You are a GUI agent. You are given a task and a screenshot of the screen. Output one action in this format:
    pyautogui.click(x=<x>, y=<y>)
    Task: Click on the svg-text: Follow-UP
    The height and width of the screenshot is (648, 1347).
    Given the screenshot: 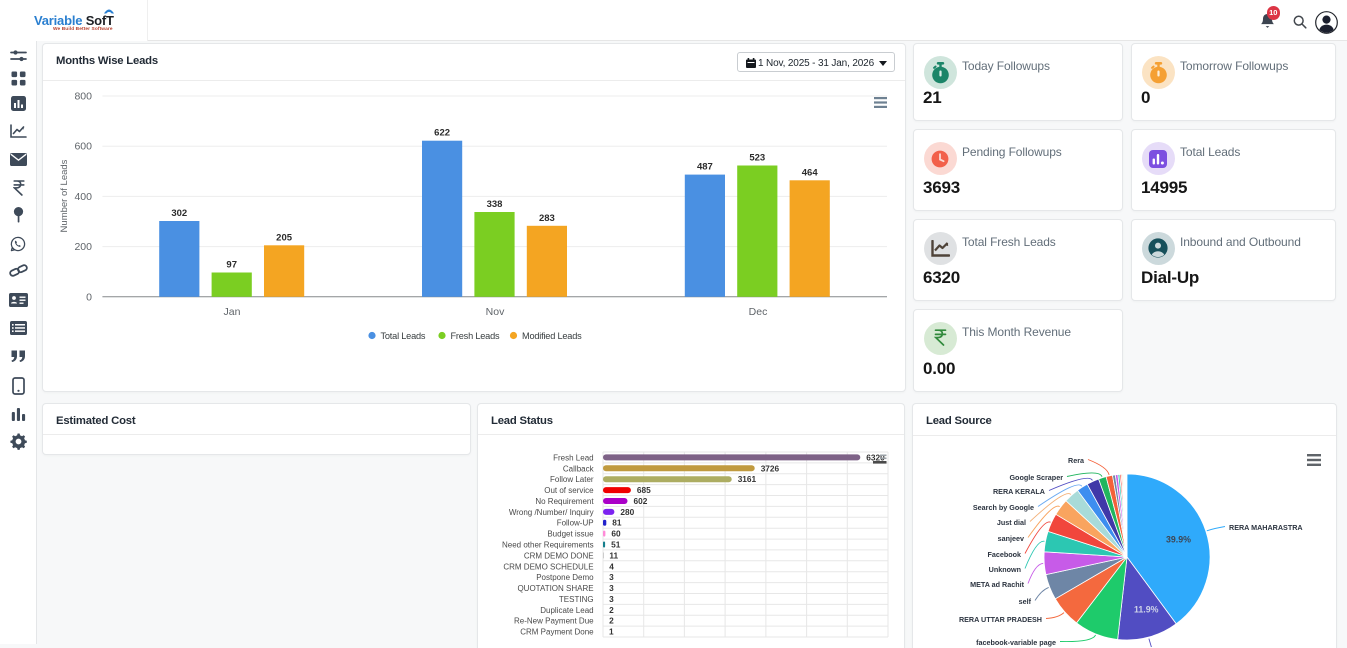 What is the action you would take?
    pyautogui.click(x=575, y=523)
    